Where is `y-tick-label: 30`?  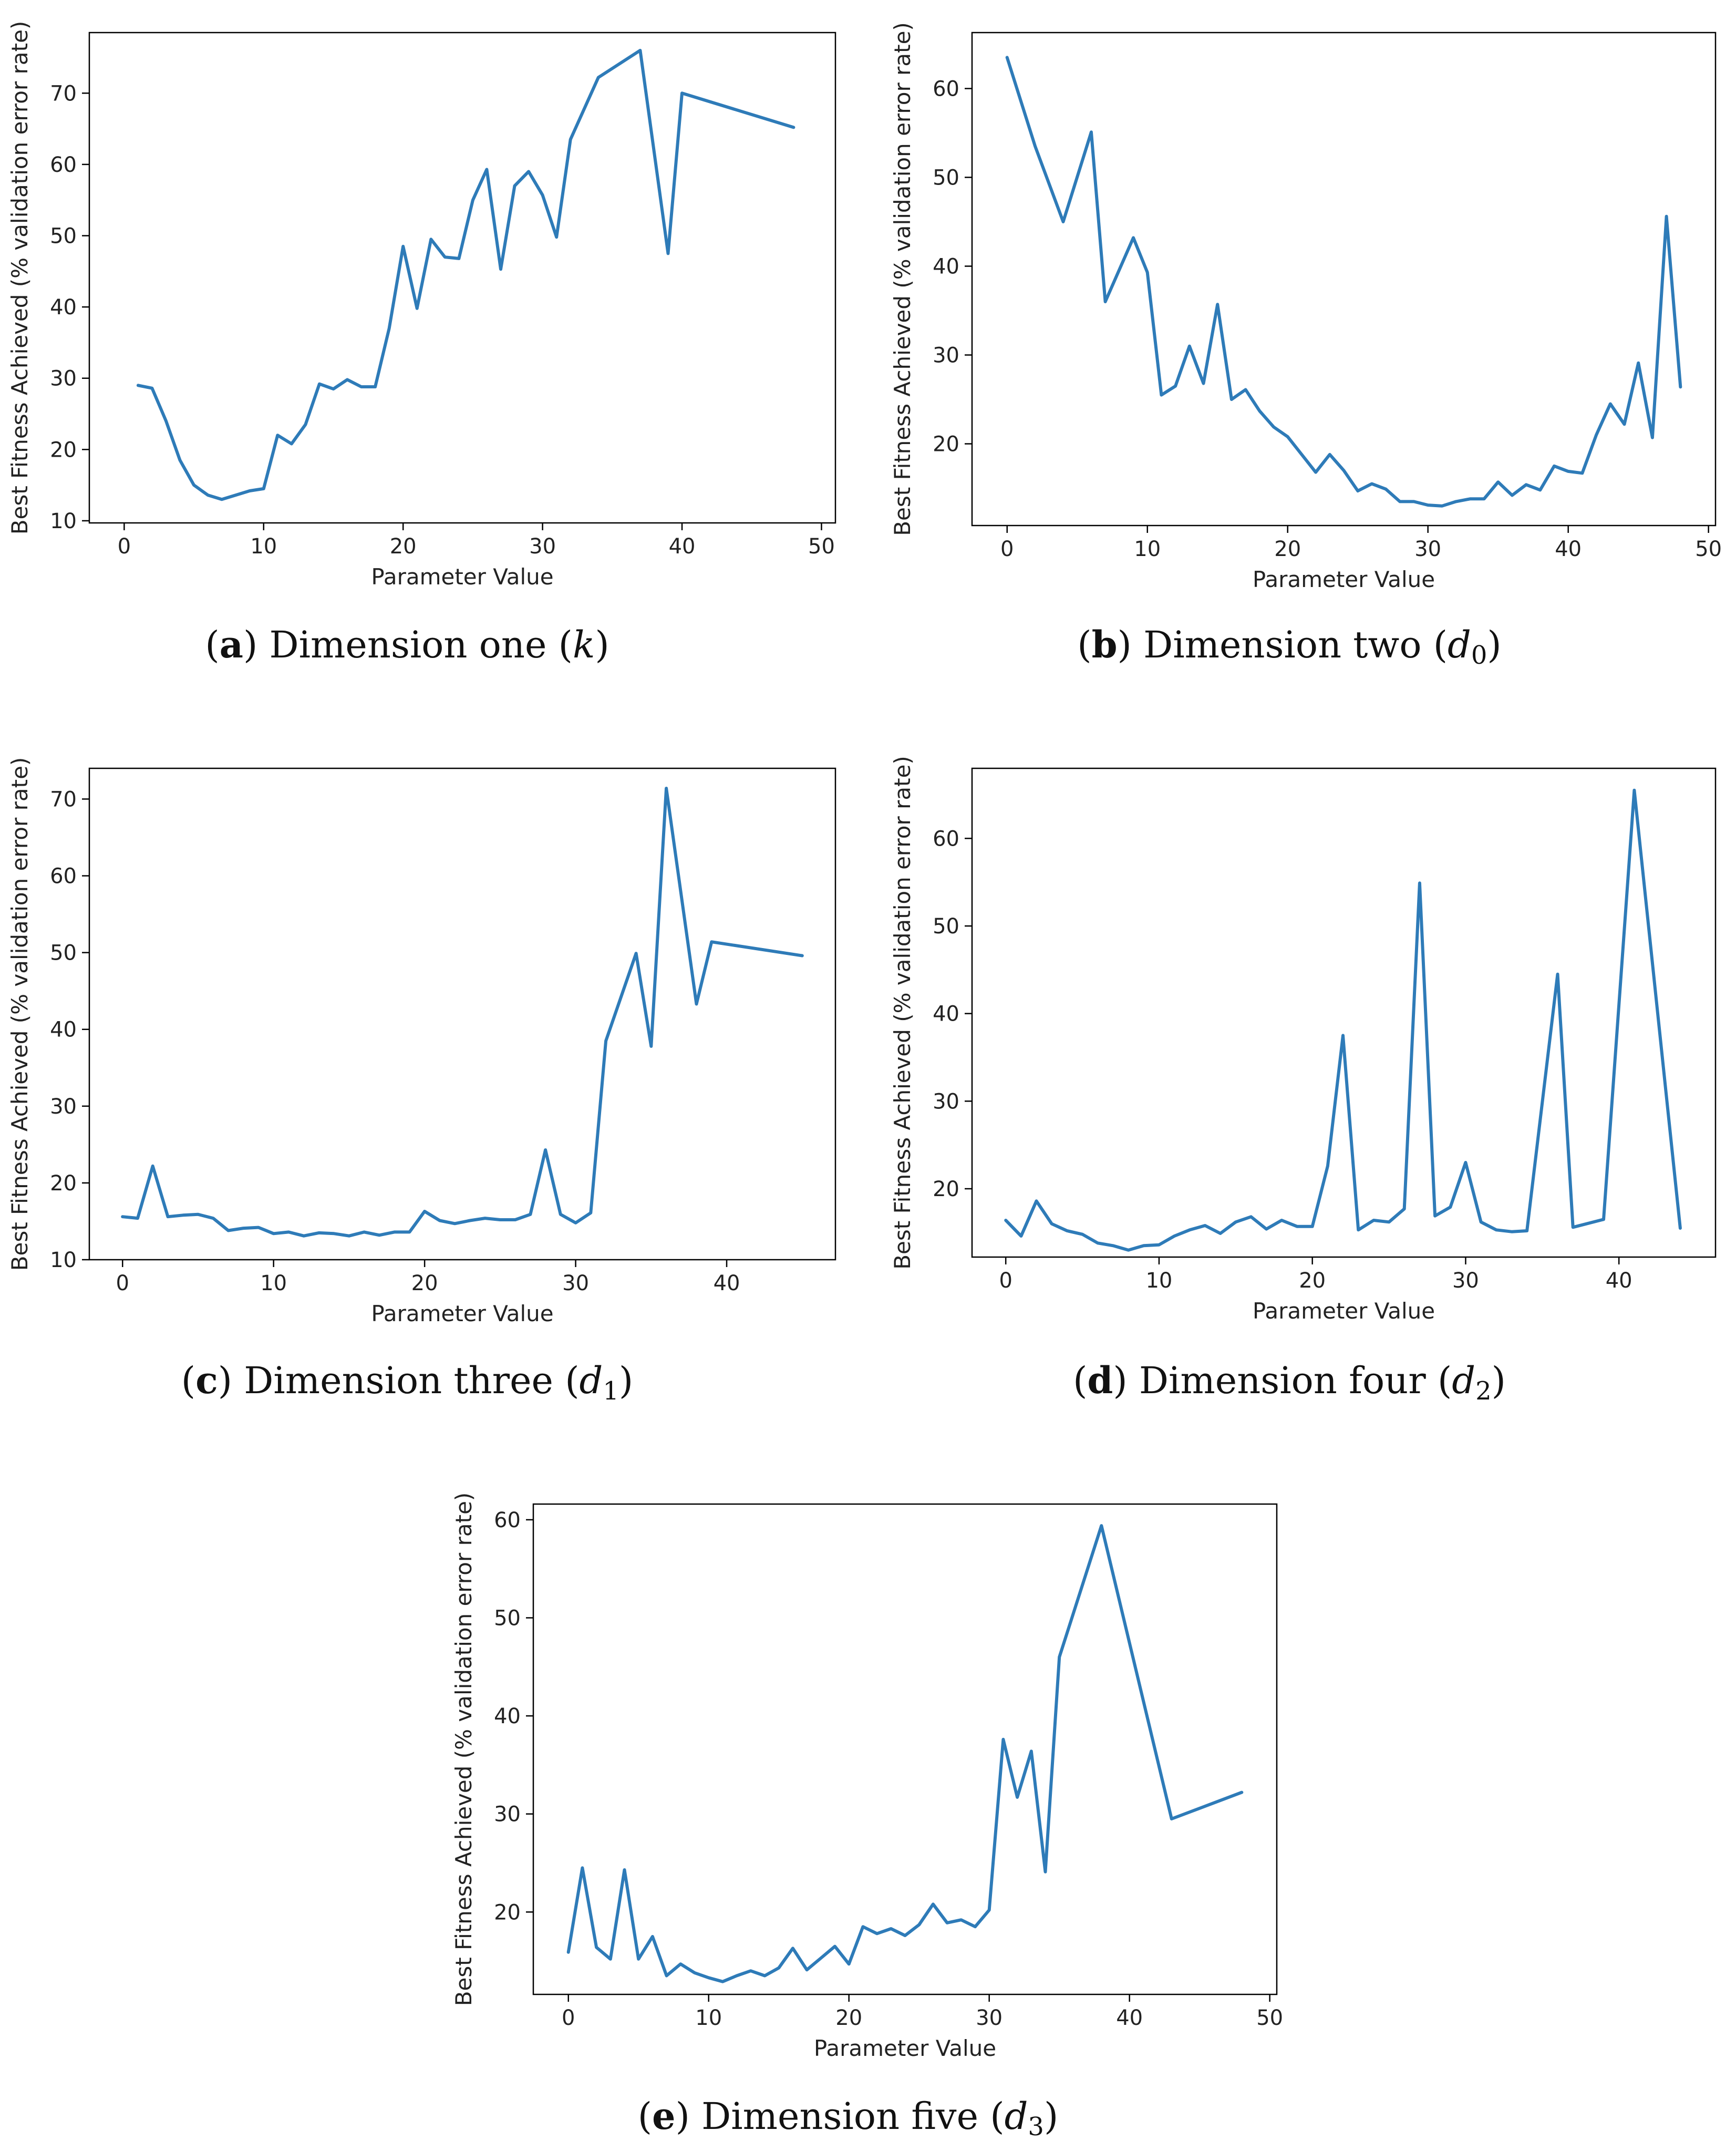
y-tick-label: 30 is located at coordinates (64, 1107).